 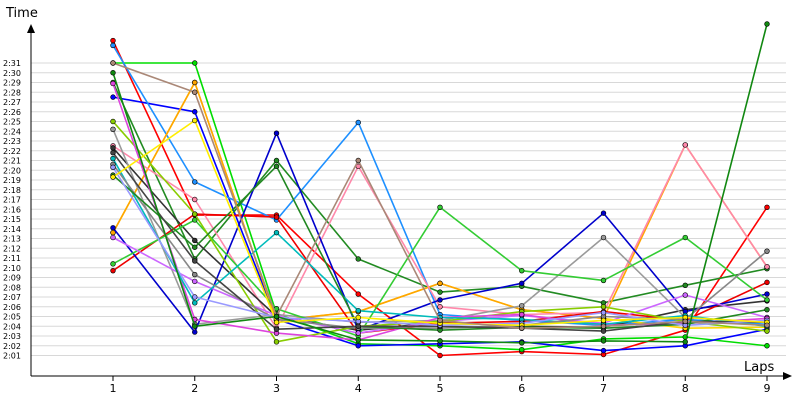 I want to click on x-tick-label: 6, so click(x=521, y=388).